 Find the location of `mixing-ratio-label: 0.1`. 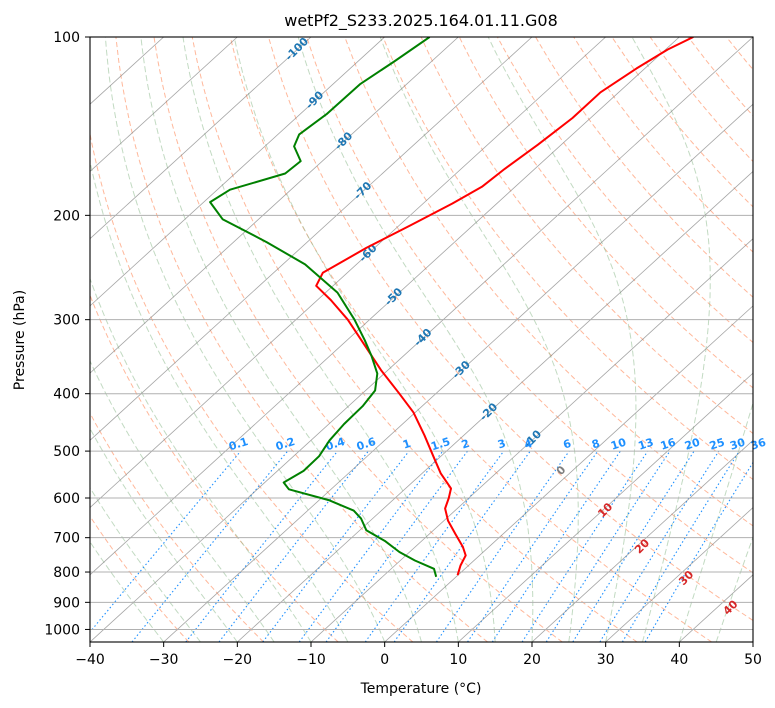

mixing-ratio-label: 0.1 is located at coordinates (238, 444).